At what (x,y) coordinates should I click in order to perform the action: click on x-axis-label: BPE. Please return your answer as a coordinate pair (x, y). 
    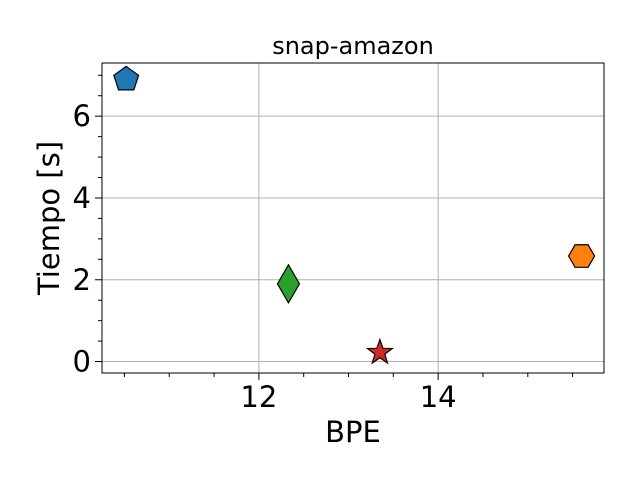
    Looking at the image, I should click on (353, 432).